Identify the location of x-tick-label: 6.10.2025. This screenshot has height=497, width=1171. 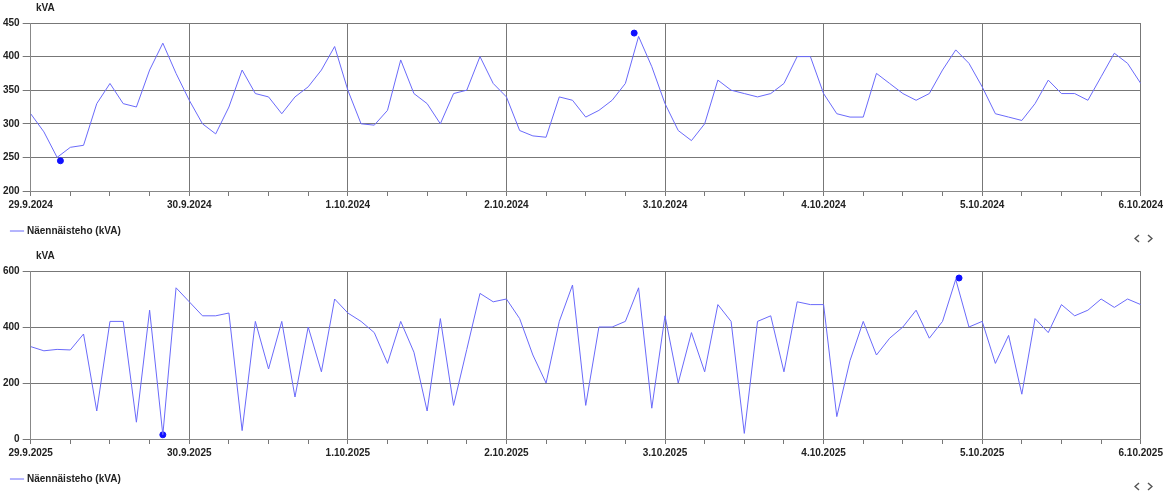
(1141, 452).